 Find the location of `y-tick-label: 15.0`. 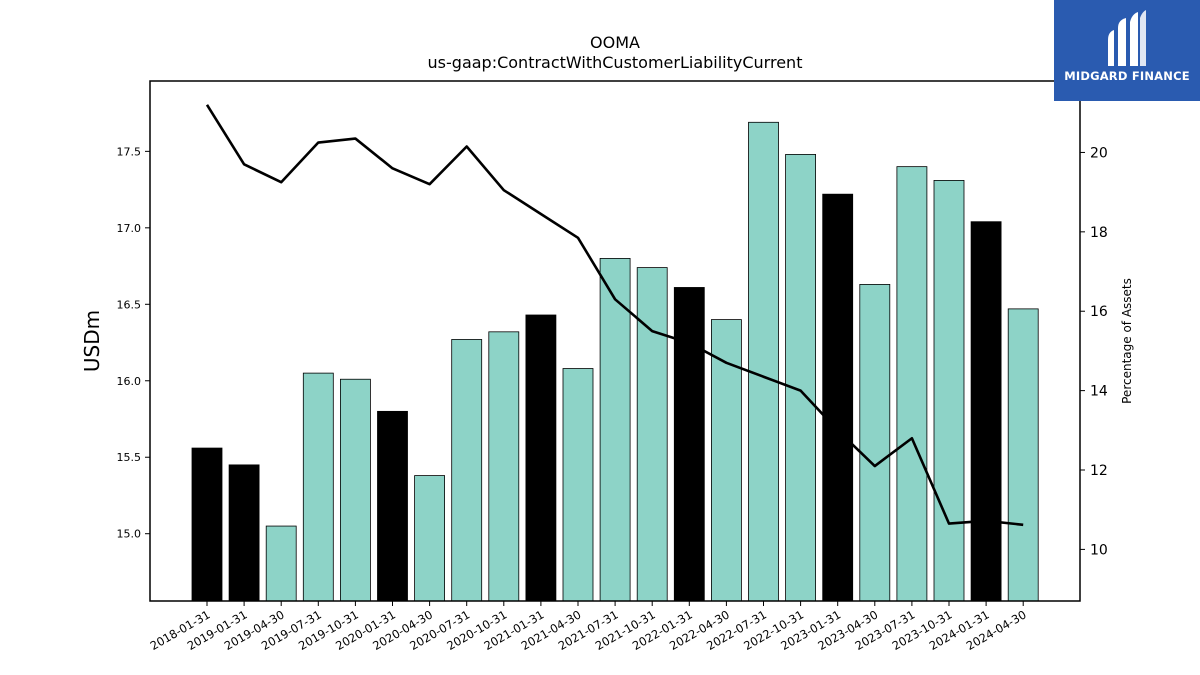

y-tick-label: 15.0 is located at coordinates (129, 534).